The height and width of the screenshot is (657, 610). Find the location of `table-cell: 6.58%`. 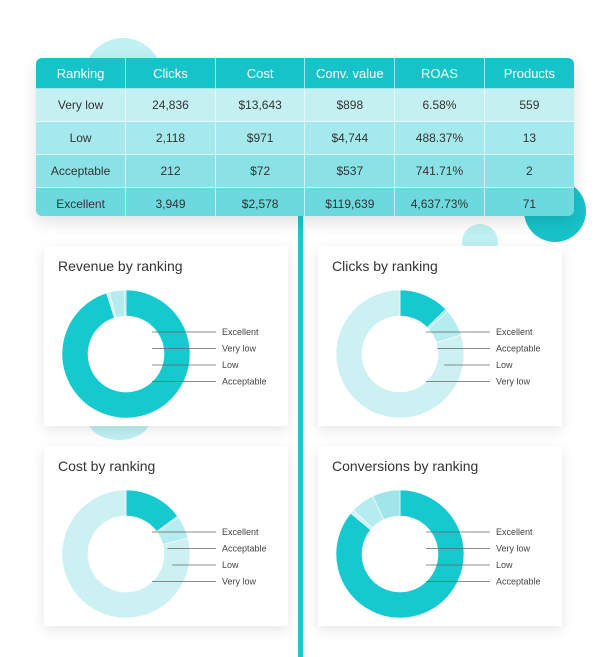

table-cell: 6.58% is located at coordinates (439, 105).